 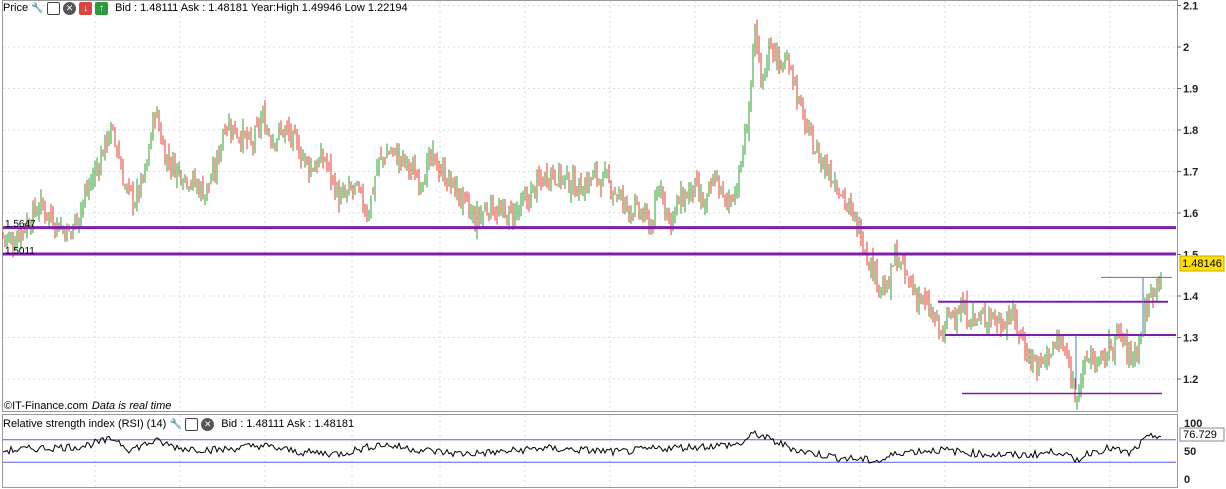 I want to click on rsi-tick-label: 100, so click(x=1193, y=424).